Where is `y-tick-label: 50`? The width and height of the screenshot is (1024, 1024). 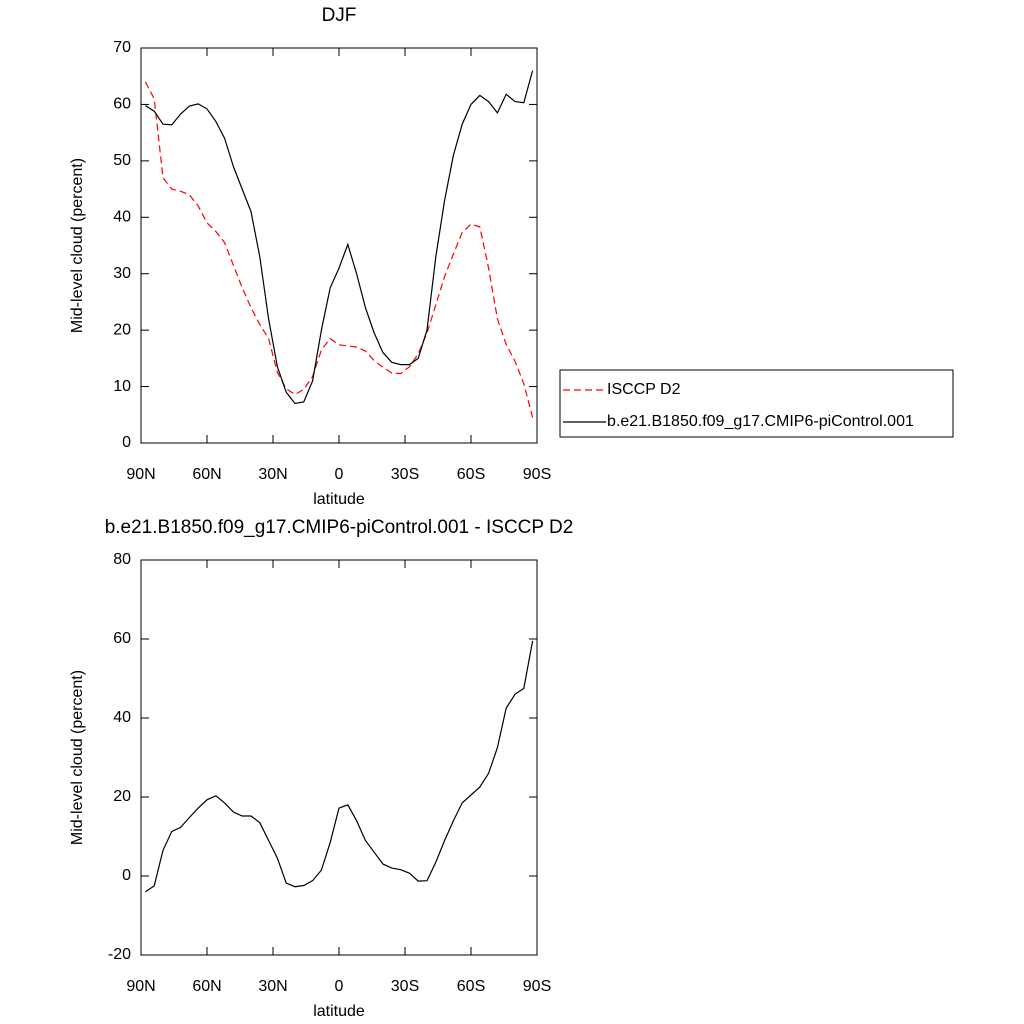 y-tick-label: 50 is located at coordinates (122, 160).